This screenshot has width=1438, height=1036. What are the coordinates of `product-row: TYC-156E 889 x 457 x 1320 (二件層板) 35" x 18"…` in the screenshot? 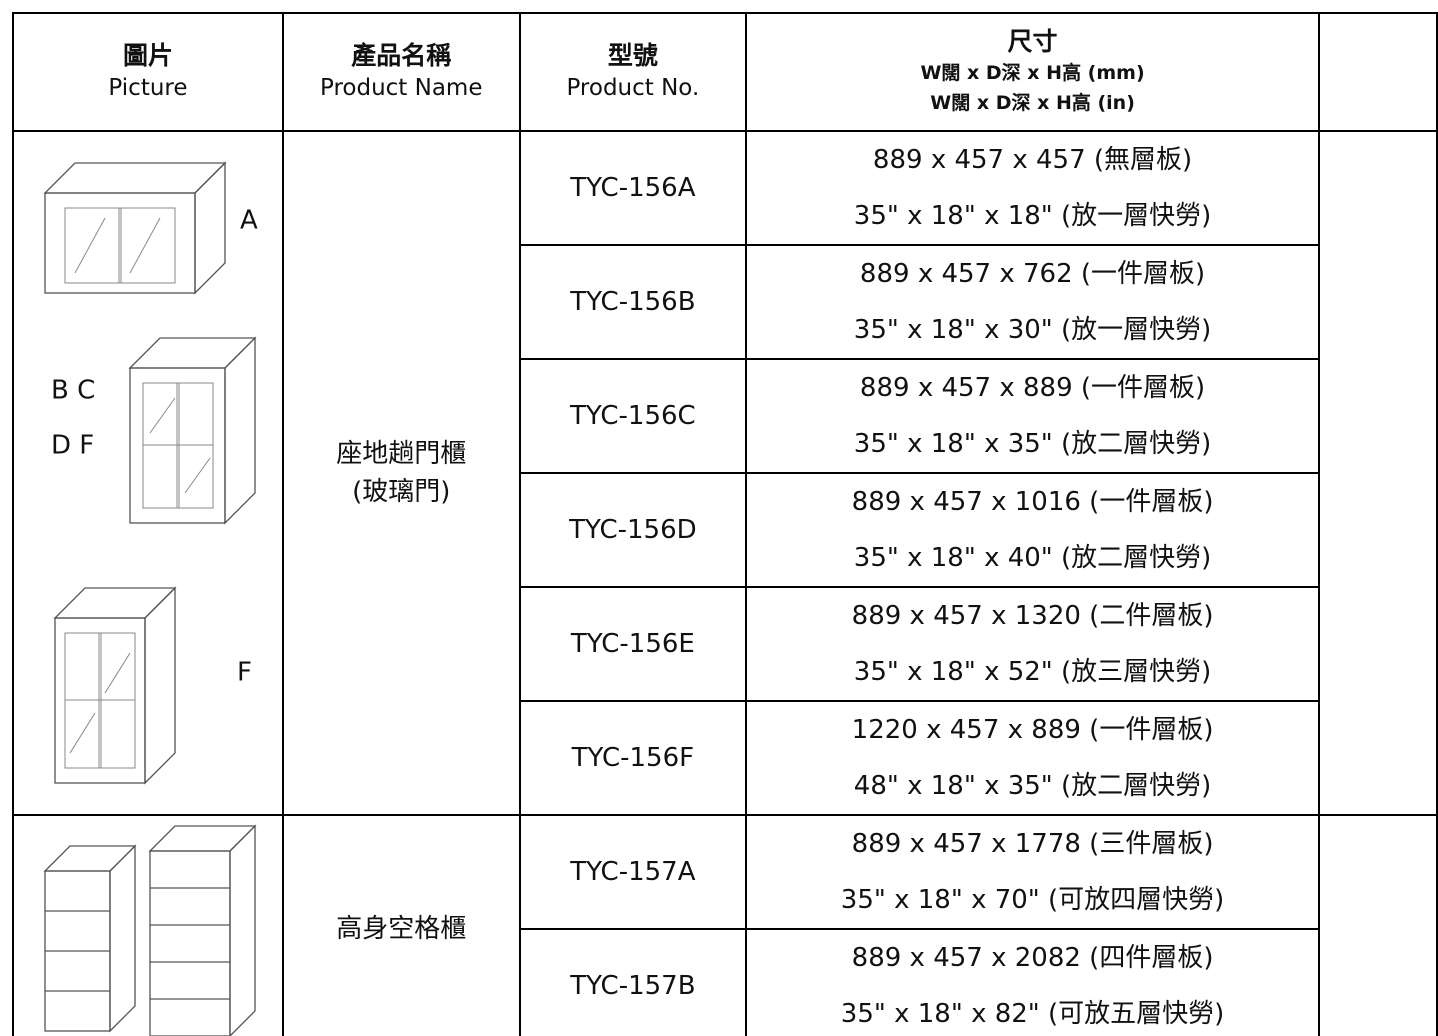 It's located at (725, 644).